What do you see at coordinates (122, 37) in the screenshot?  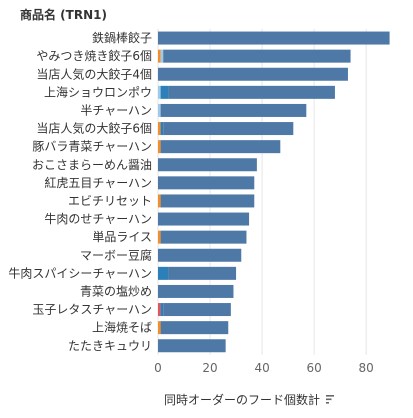 I see `category-label: 鉄鍋棒餃子` at bounding box center [122, 37].